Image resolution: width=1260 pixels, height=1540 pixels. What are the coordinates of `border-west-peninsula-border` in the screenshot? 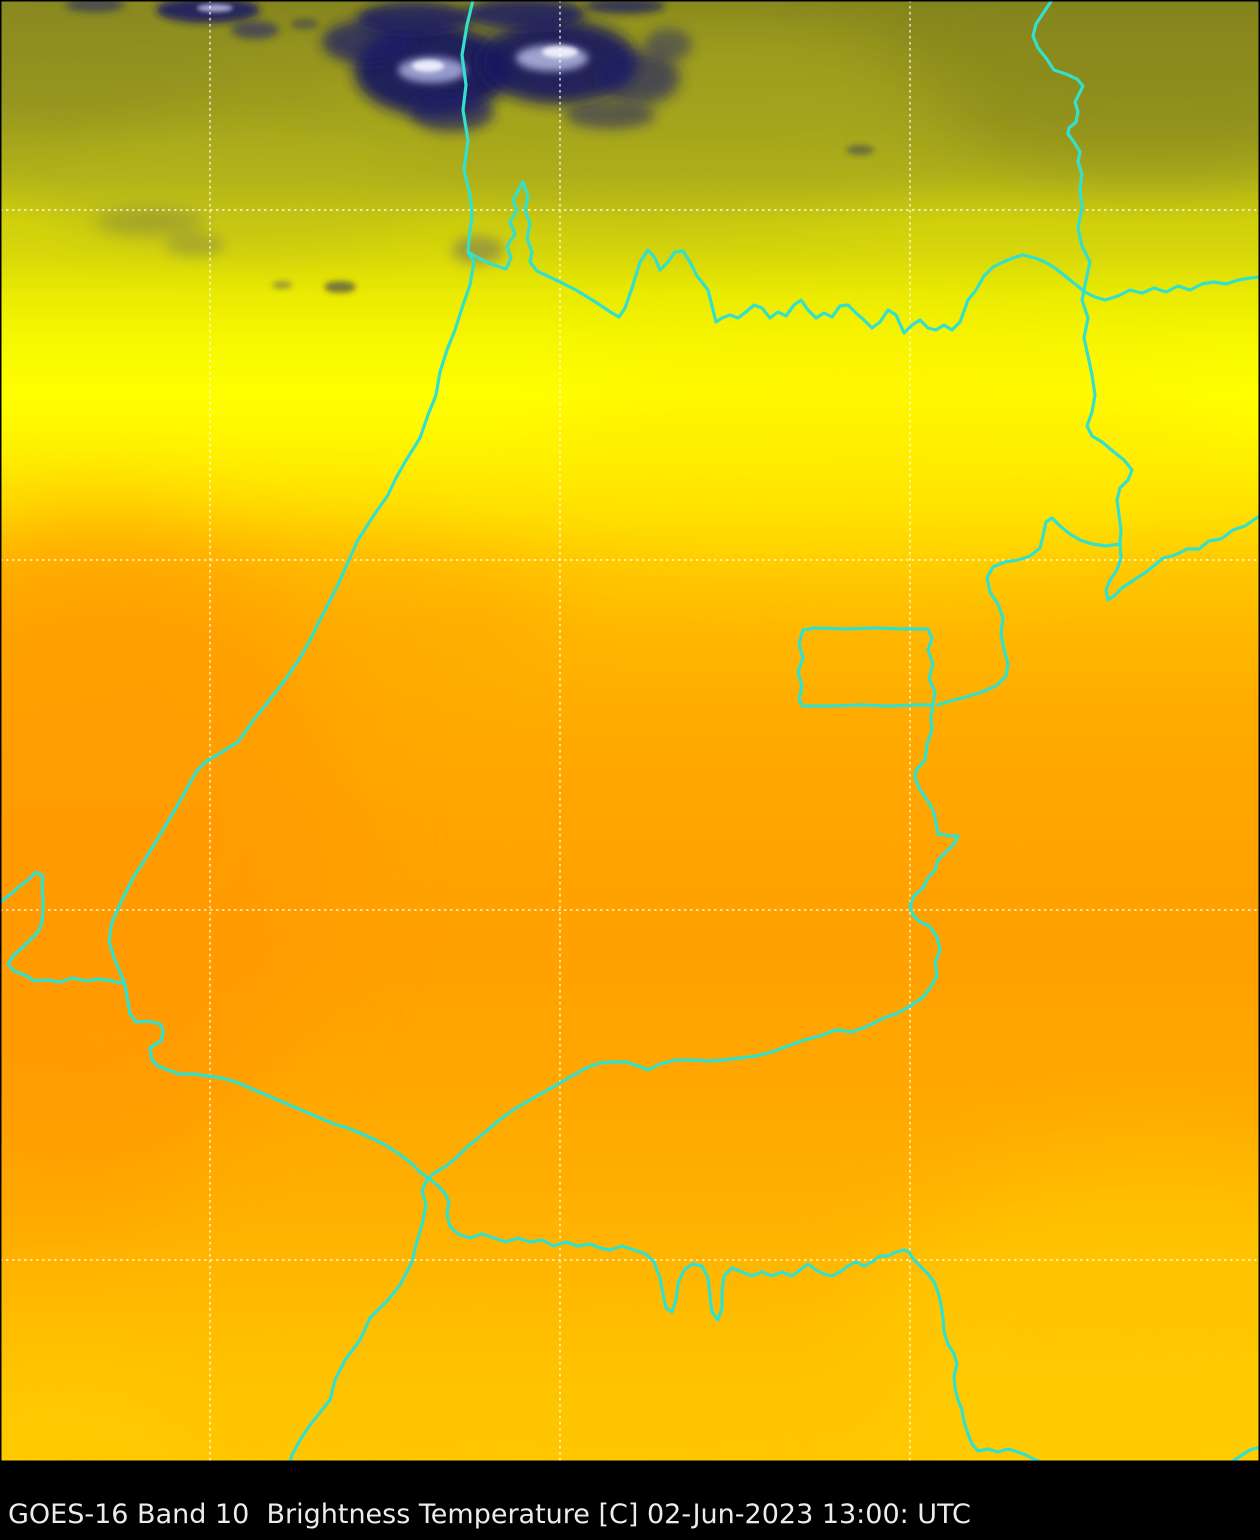 It's located at (63, 928).